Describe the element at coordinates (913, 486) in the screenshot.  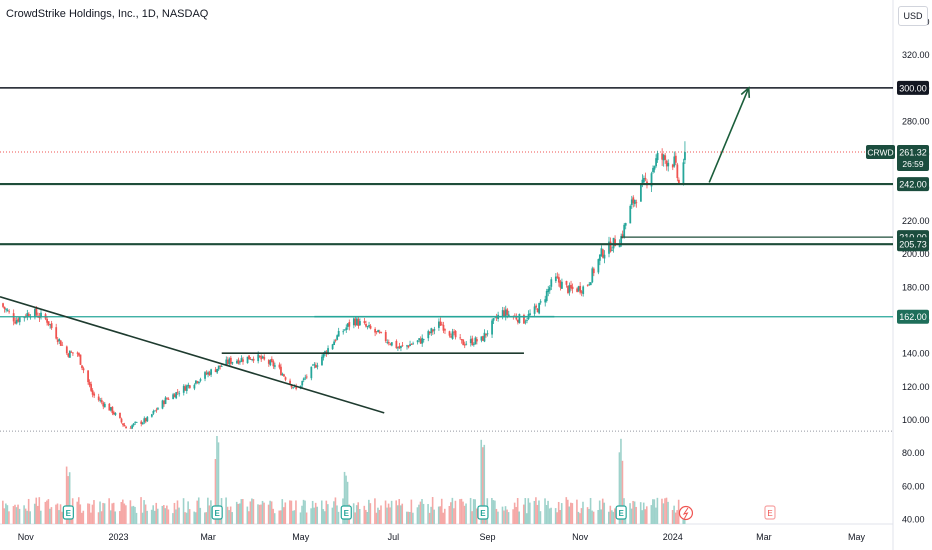
I see `y-tick-label: 60.00` at that location.